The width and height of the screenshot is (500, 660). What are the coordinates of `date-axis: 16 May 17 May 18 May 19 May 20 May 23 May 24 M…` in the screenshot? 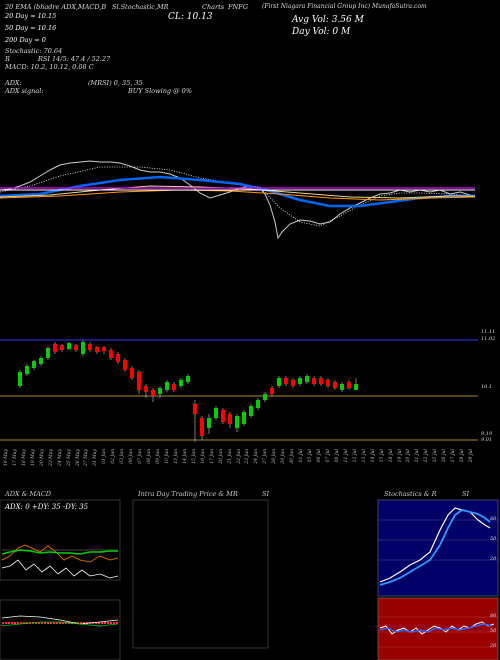 It's located at (239, 465).